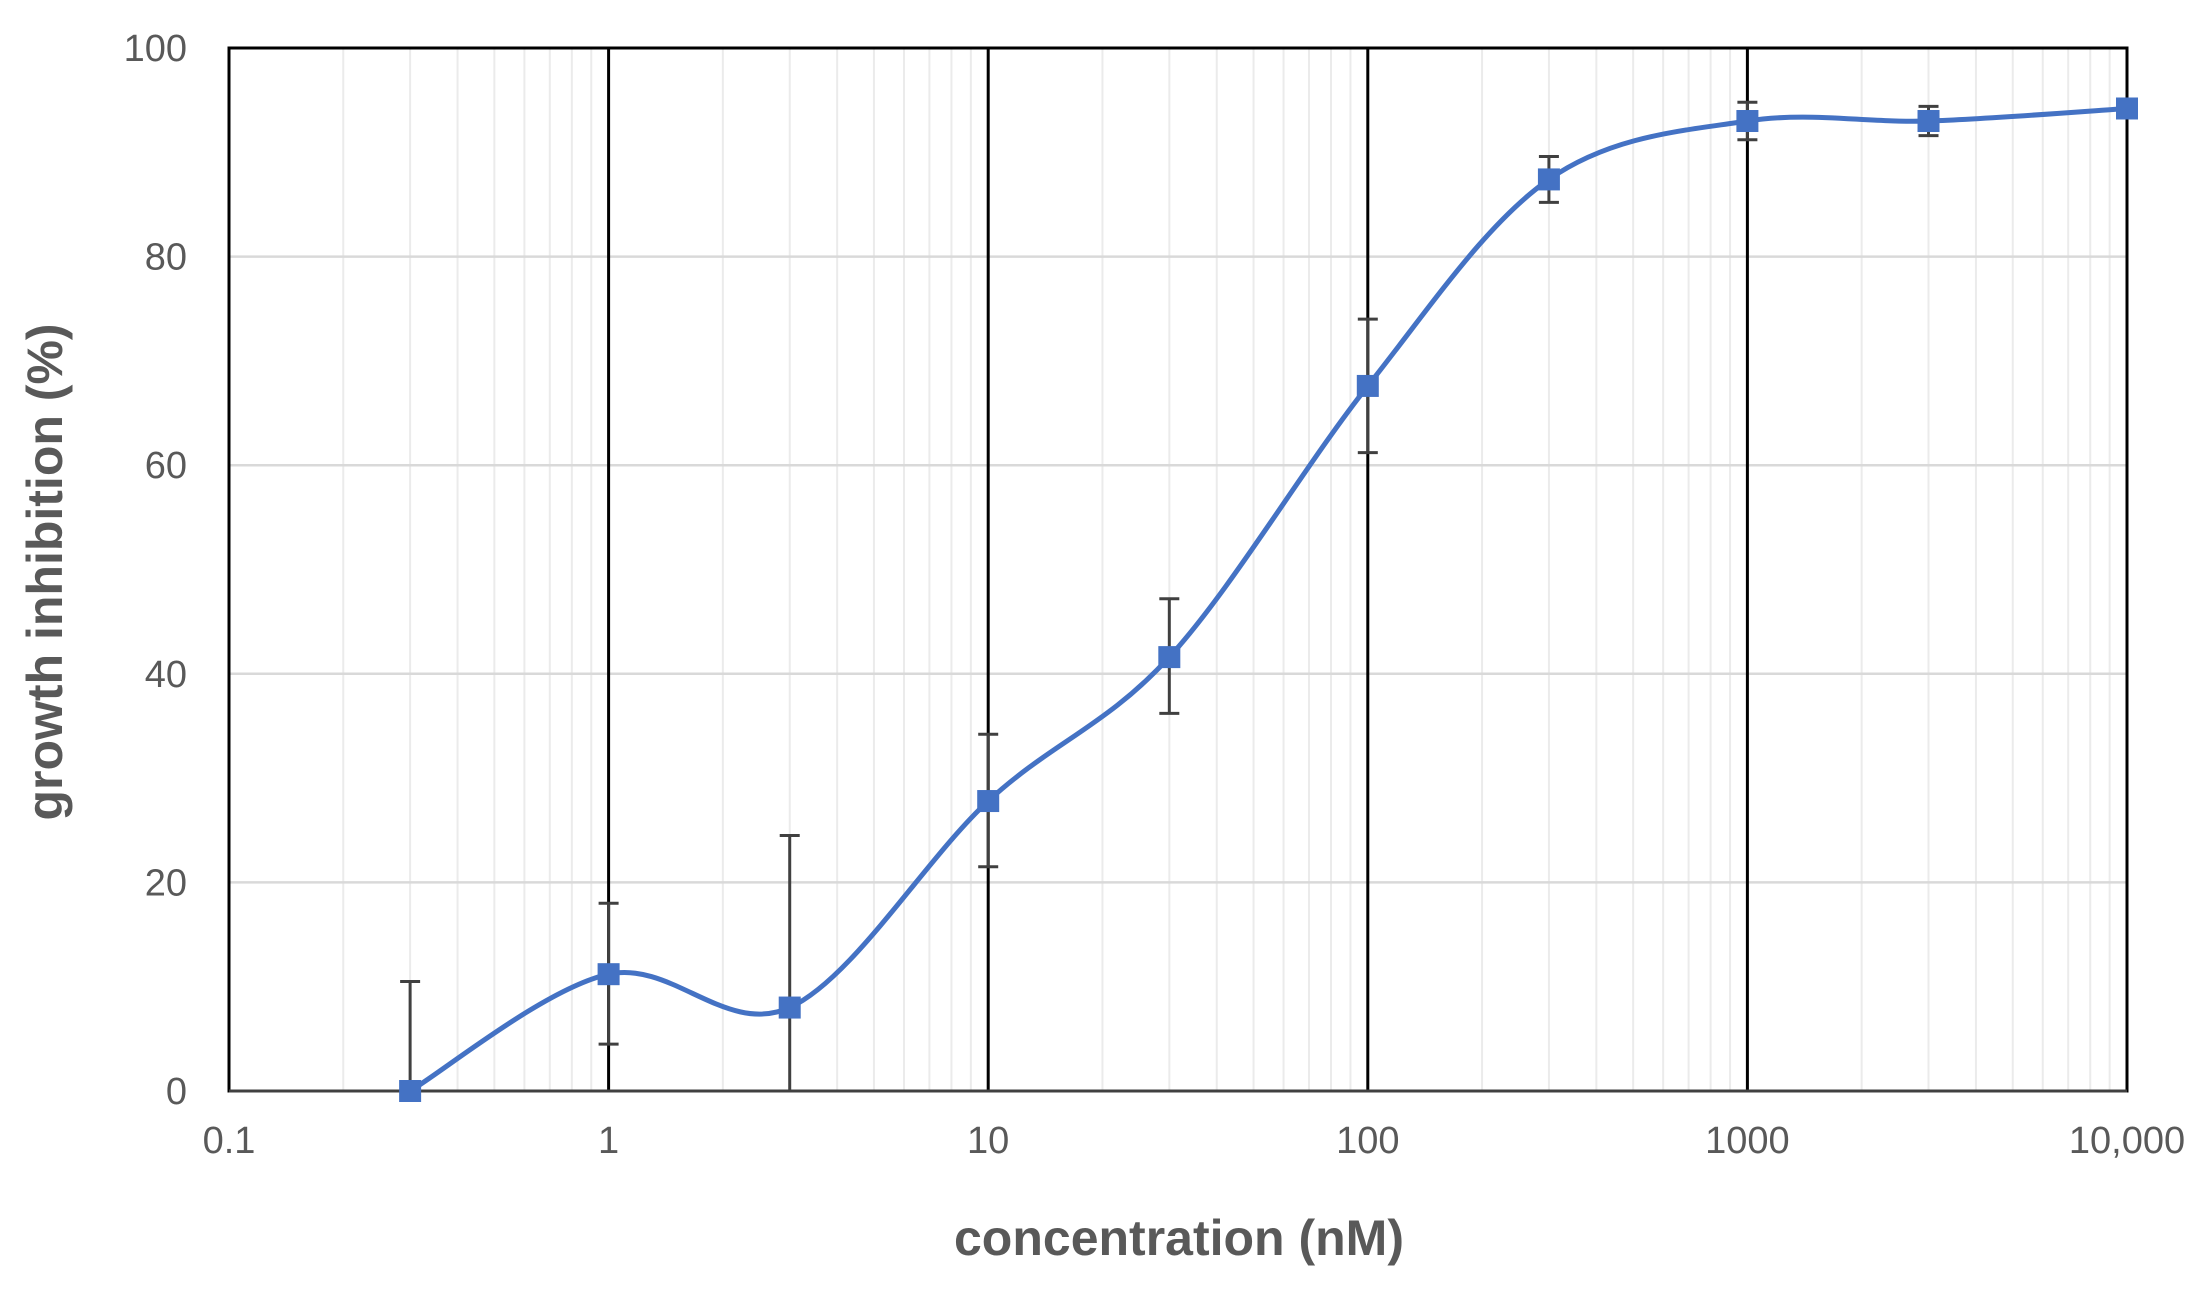 The height and width of the screenshot is (1294, 2199). What do you see at coordinates (166, 883) in the screenshot?
I see `y-tick-label: 20` at bounding box center [166, 883].